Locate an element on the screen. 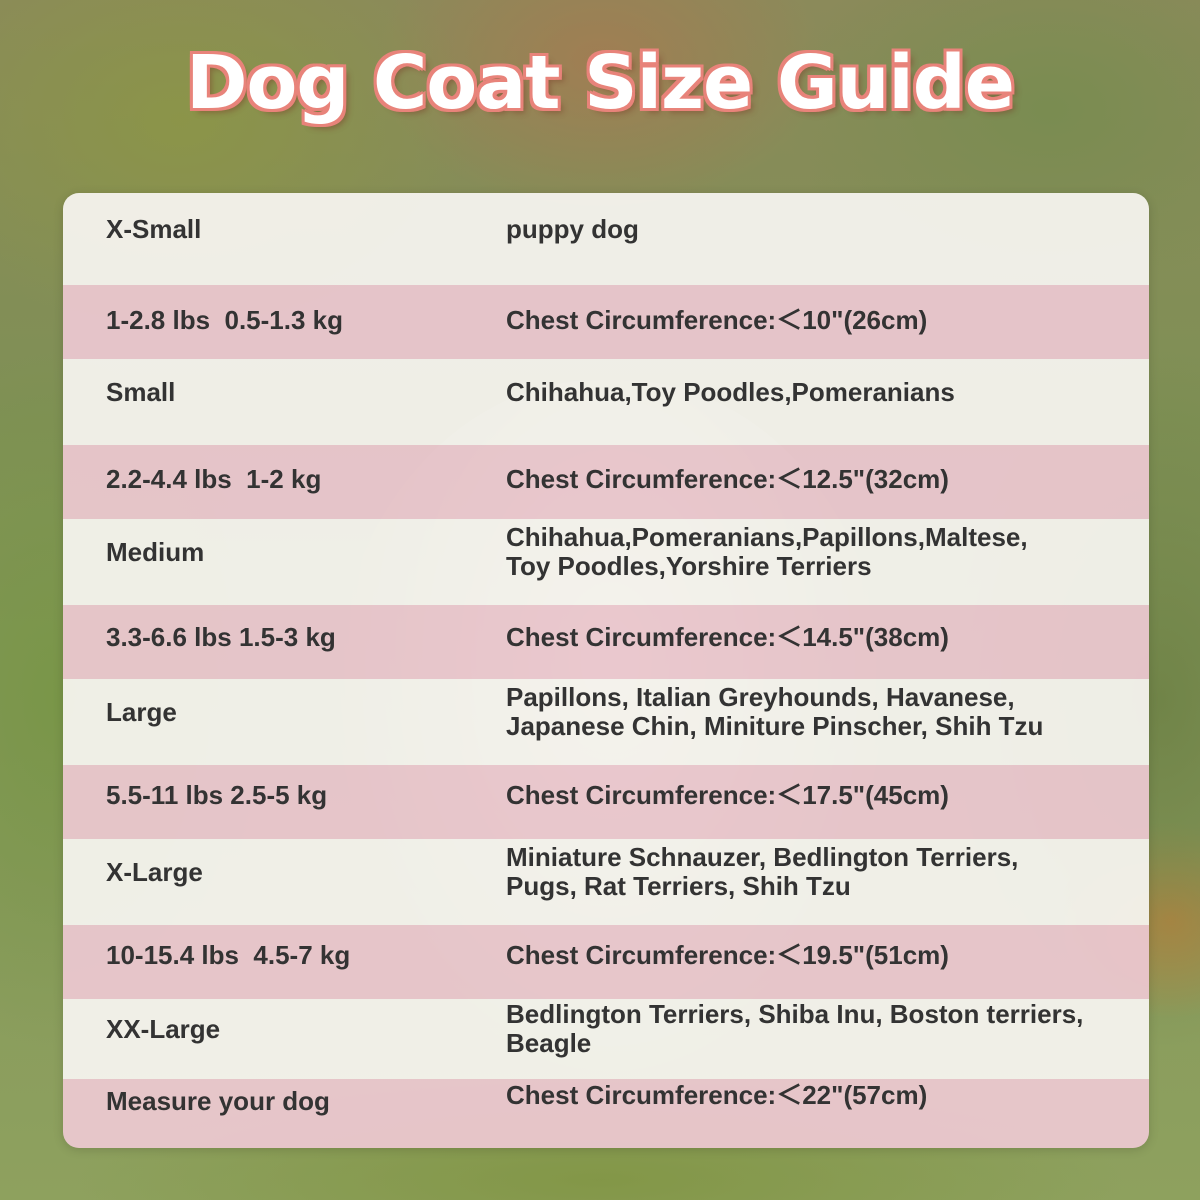 Image resolution: width=1200 pixels, height=1200 pixels. size-label: 10-15.4 lbs 4.5-7 kg is located at coordinates (228, 955).